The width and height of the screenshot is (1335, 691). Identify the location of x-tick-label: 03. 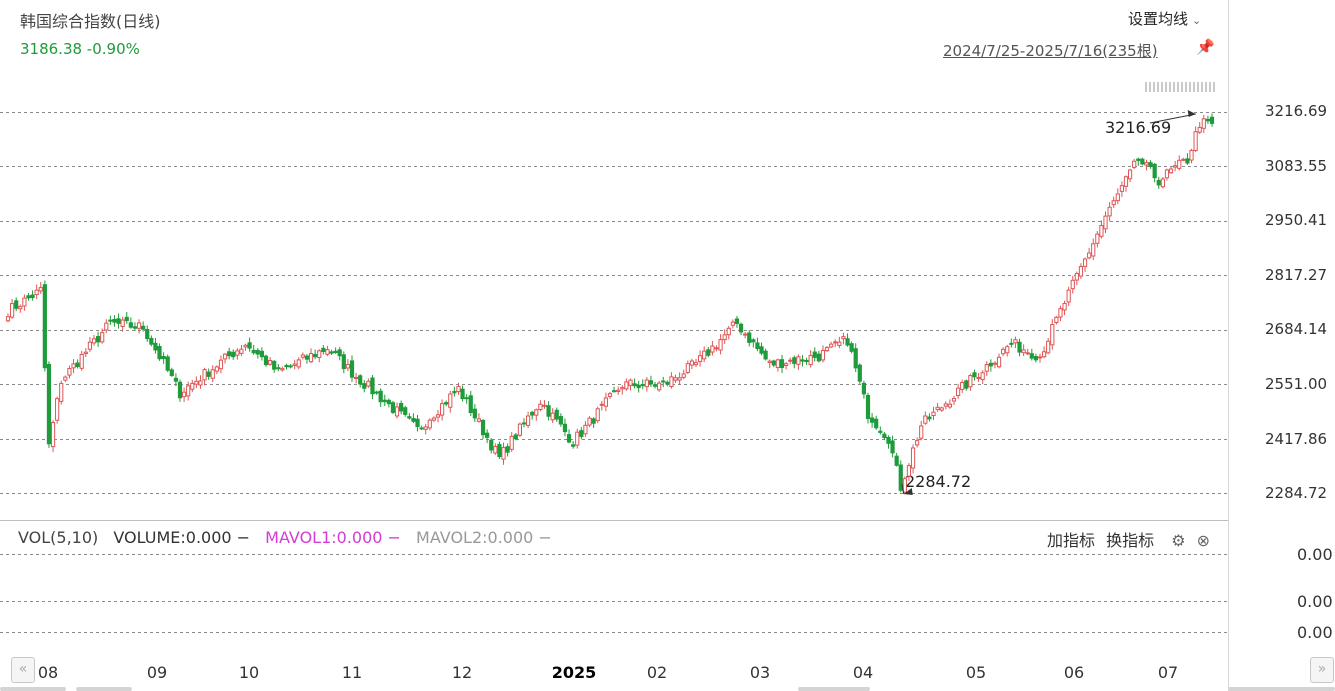
(760, 672).